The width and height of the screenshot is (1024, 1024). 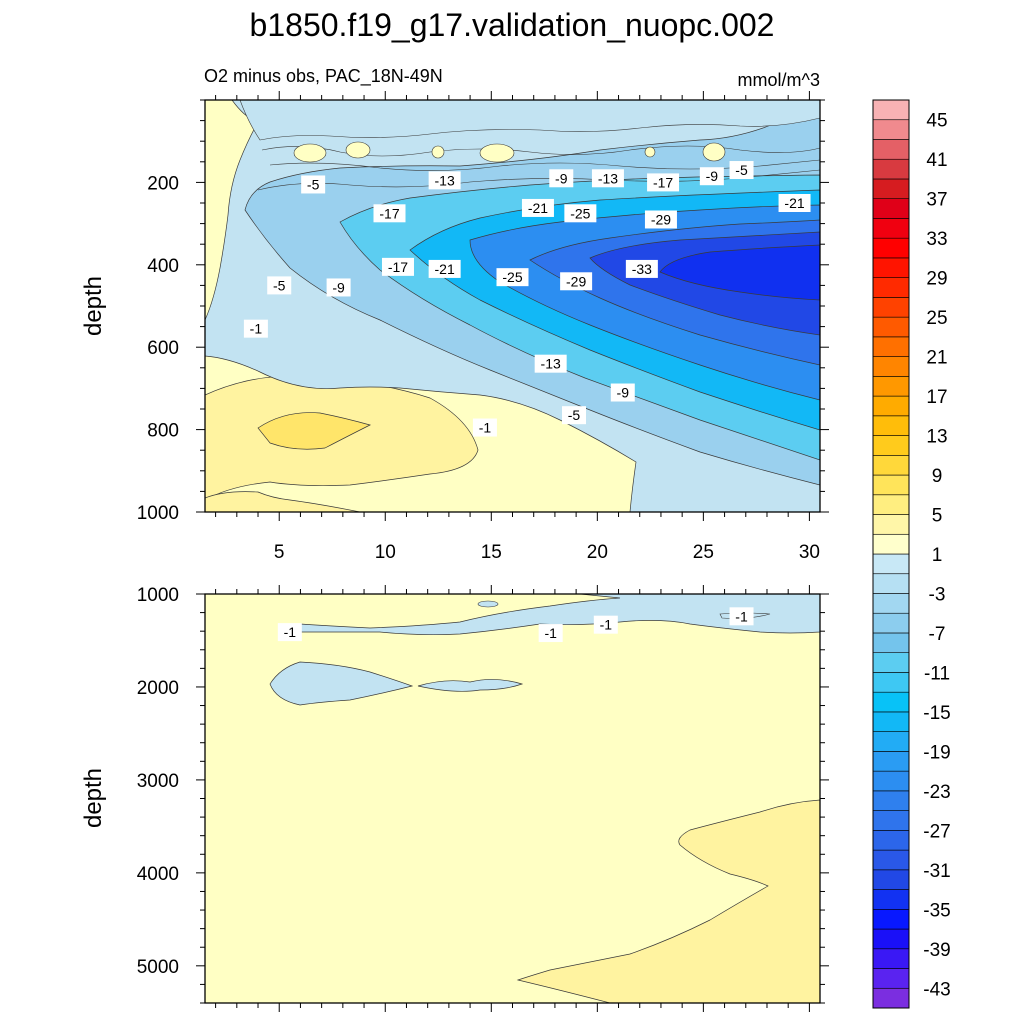 I want to click on upper-contour-label-text: -1, so click(x=256, y=329).